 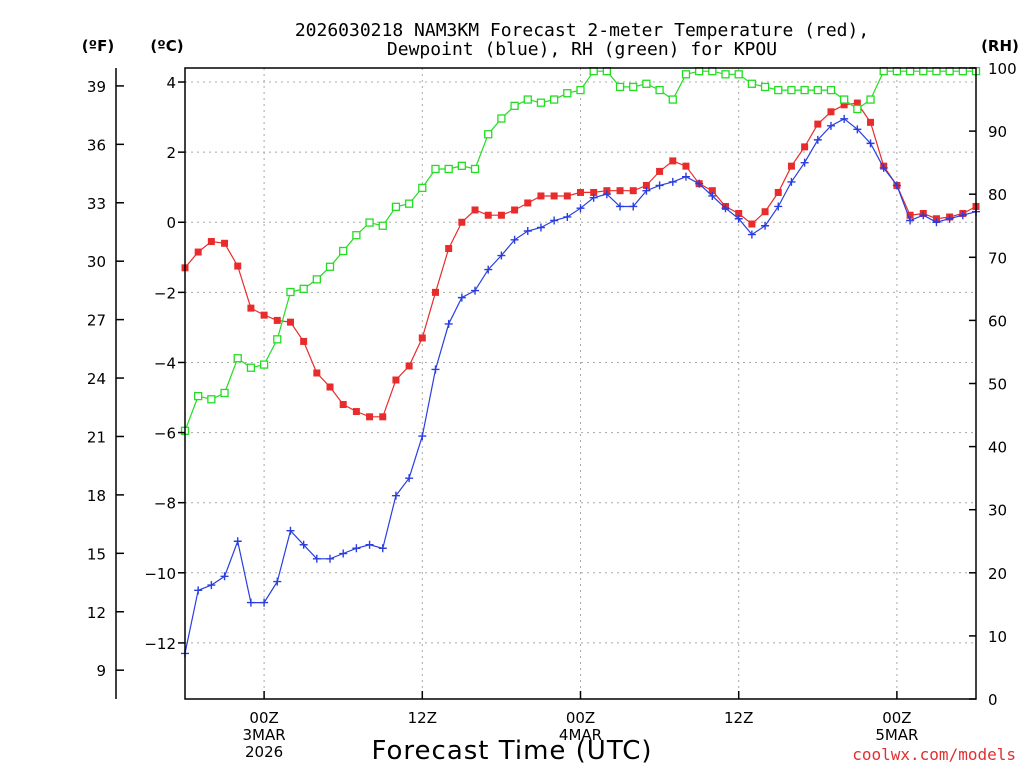 I want to click on time-tick-label: 5MAR, so click(x=896, y=735).